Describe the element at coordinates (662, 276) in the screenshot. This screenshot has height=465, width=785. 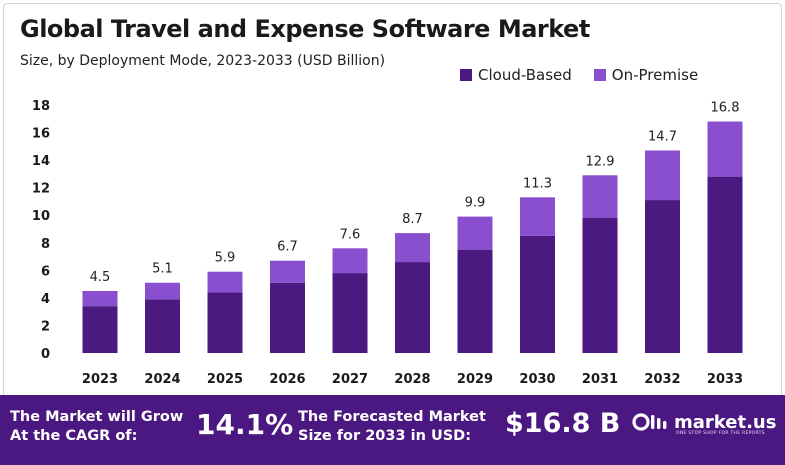
I see `bar-cloud-based-2032` at that location.